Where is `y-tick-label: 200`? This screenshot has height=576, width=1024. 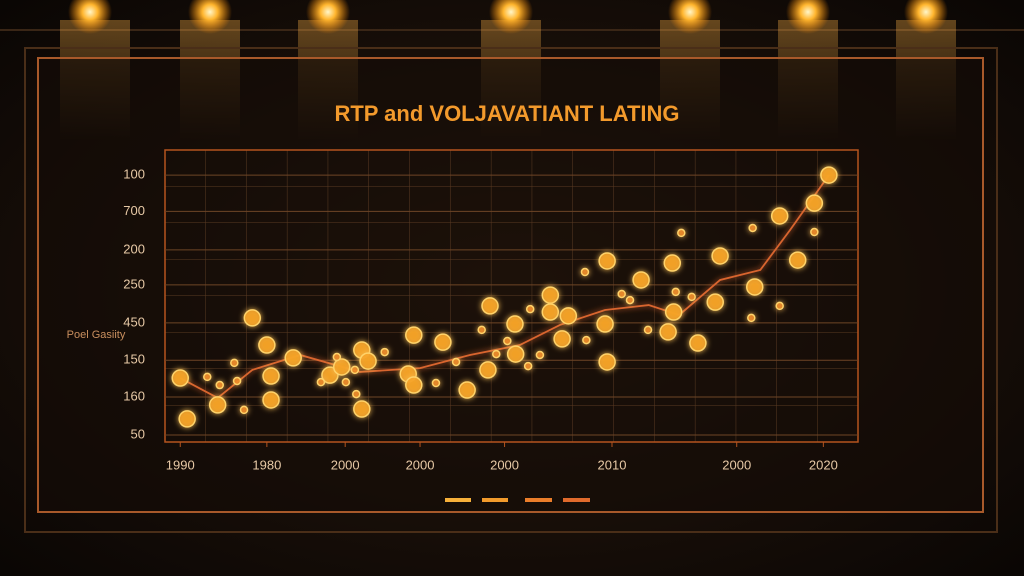
y-tick-label: 200 is located at coordinates (134, 248).